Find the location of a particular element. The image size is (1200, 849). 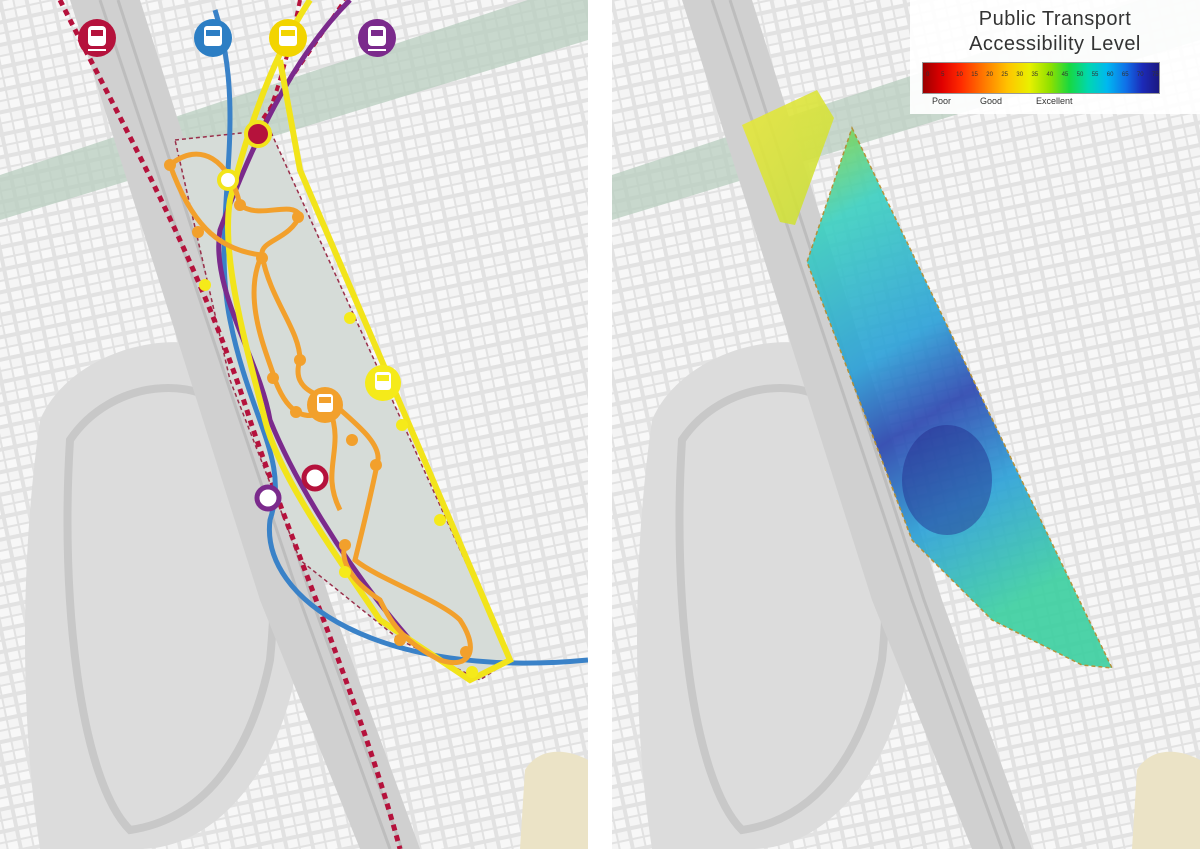

legend-label-poor: Poor is located at coordinates (942, 101).